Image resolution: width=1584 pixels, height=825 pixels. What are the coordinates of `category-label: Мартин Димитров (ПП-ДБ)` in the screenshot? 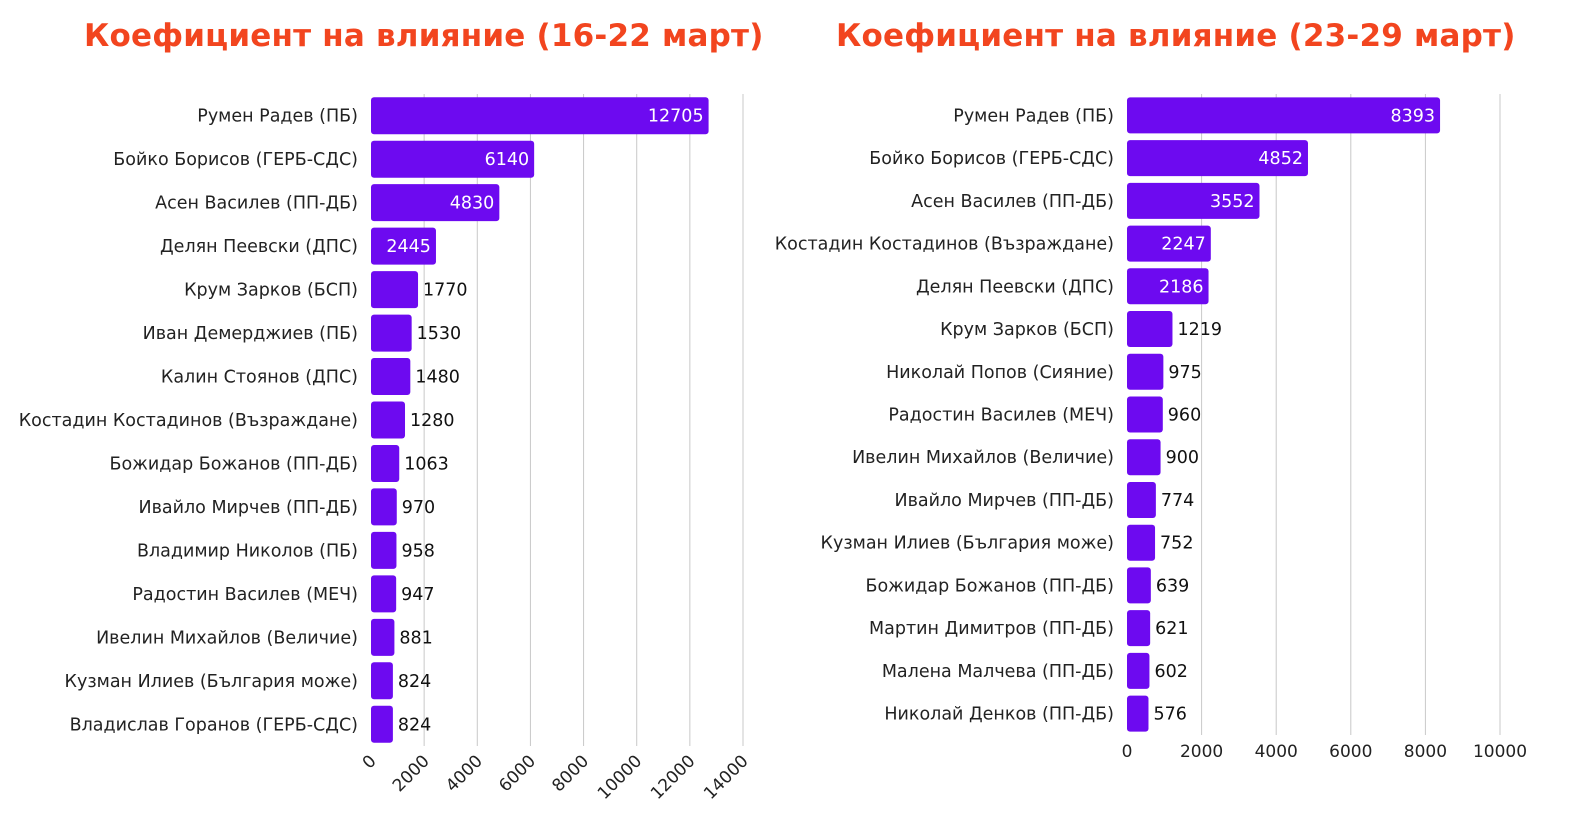 It's located at (991, 629).